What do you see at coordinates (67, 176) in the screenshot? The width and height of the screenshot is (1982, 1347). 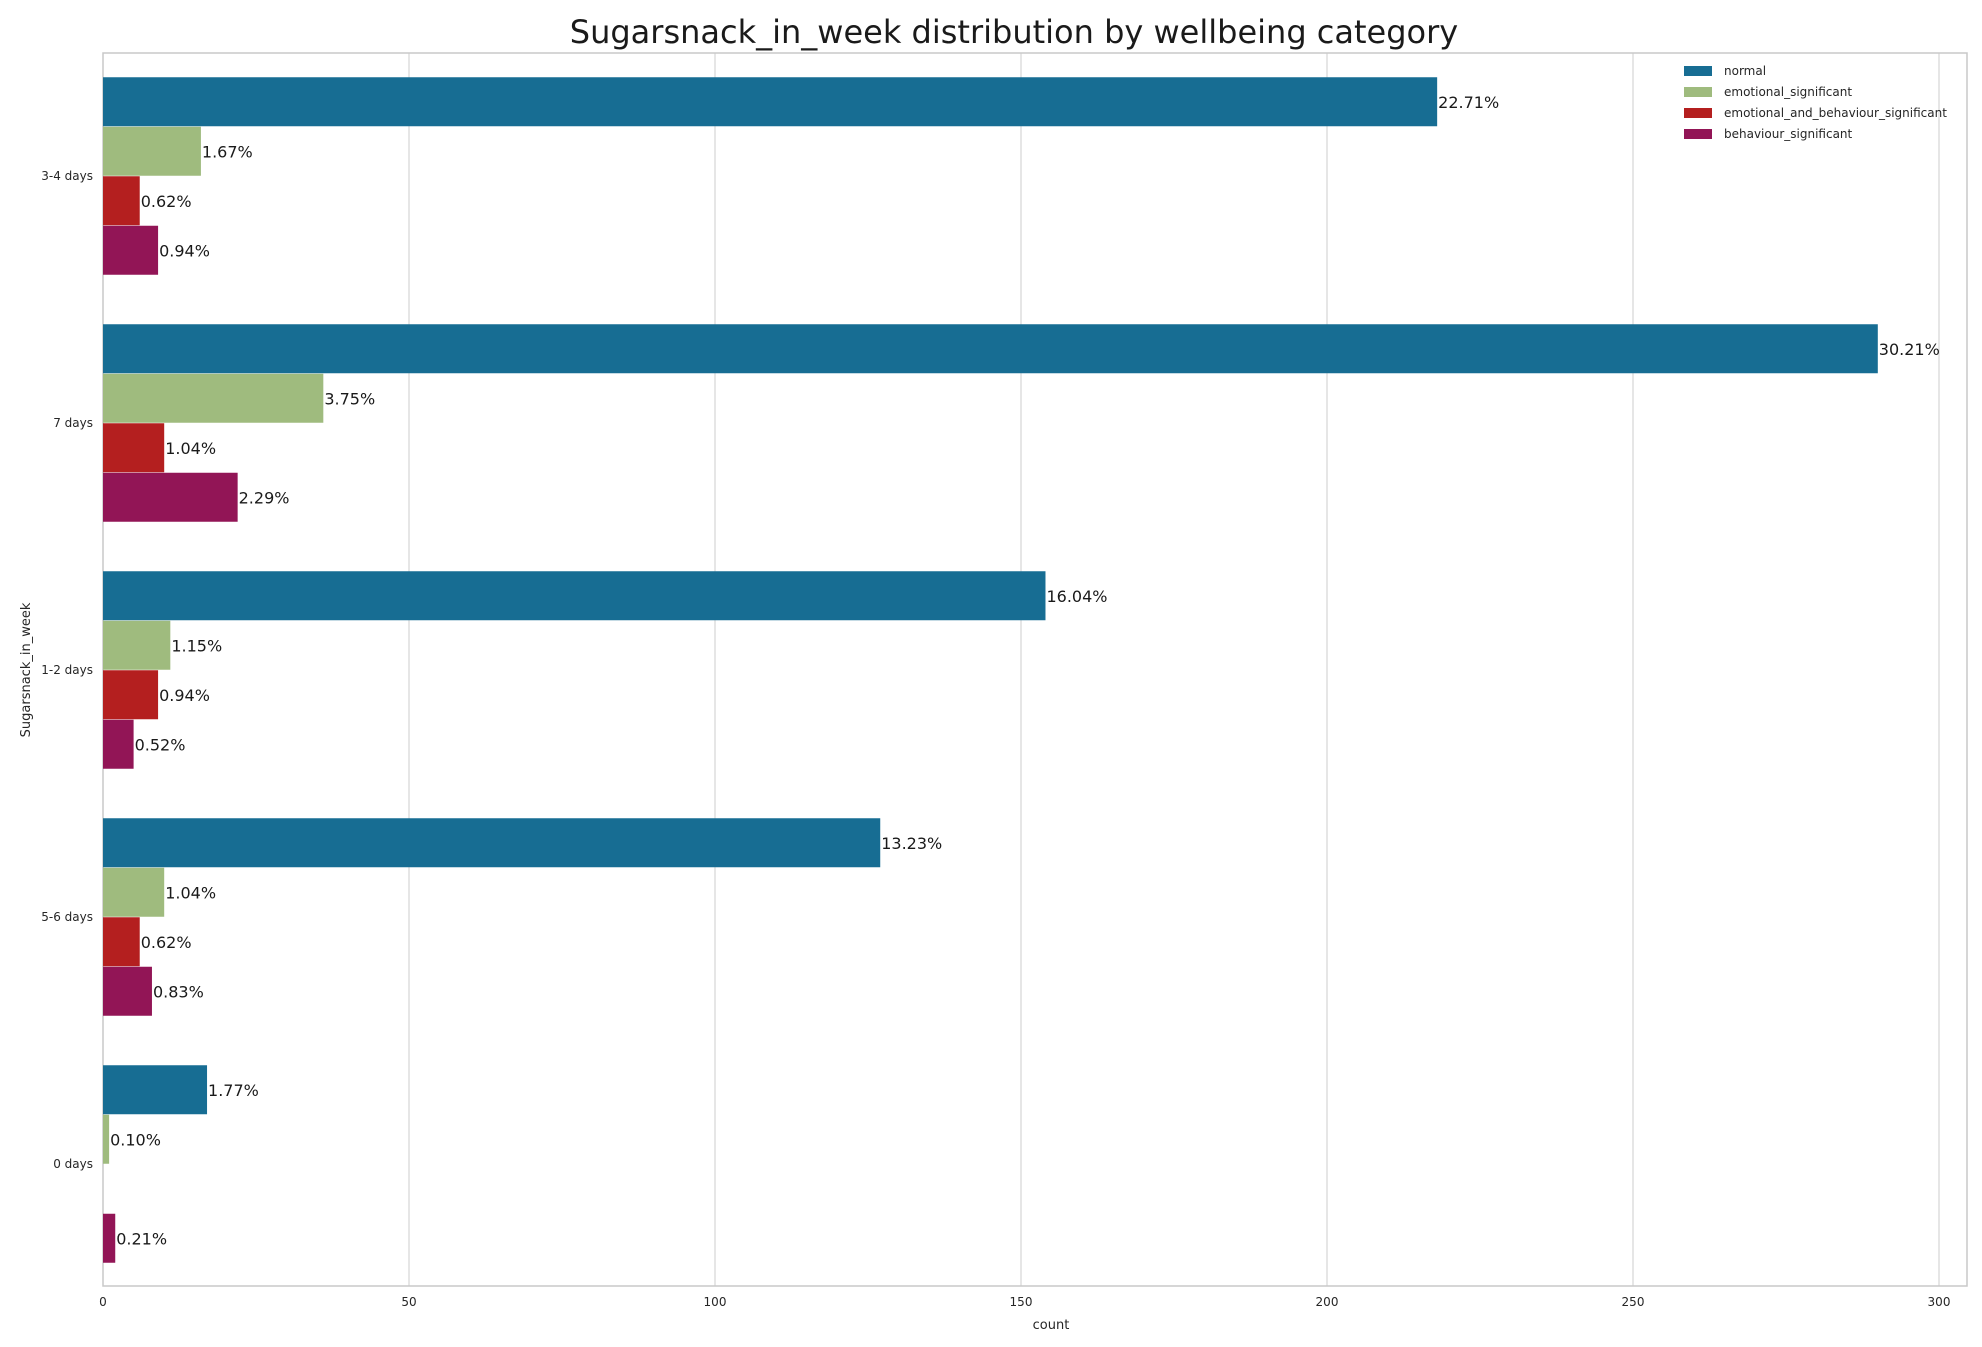 I see `y-tick-label: 3-4 days` at bounding box center [67, 176].